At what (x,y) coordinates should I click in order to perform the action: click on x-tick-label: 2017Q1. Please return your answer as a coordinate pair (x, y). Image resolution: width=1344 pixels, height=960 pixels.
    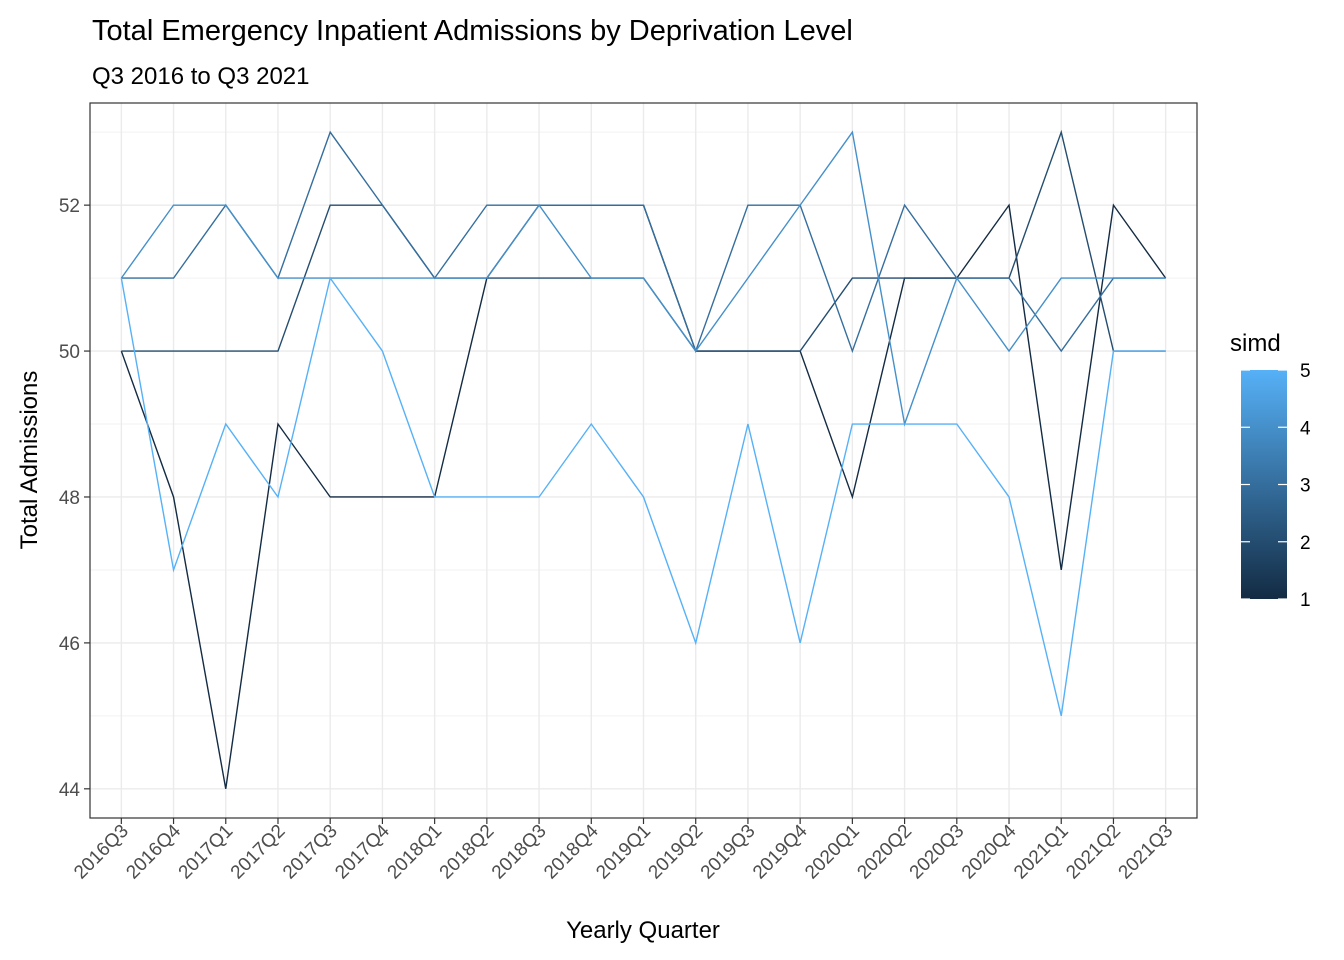
    Looking at the image, I should click on (206, 852).